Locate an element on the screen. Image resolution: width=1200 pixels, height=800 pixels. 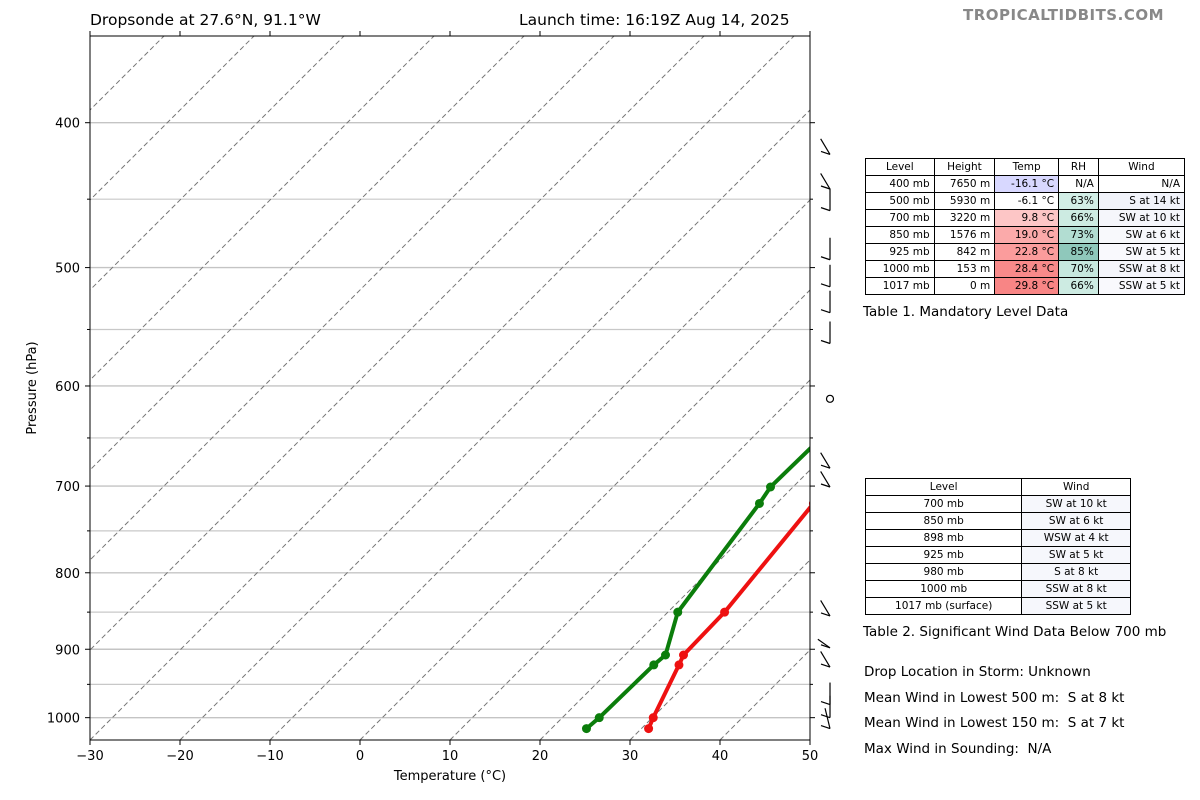
temperature-line is located at coordinates (728, 617).